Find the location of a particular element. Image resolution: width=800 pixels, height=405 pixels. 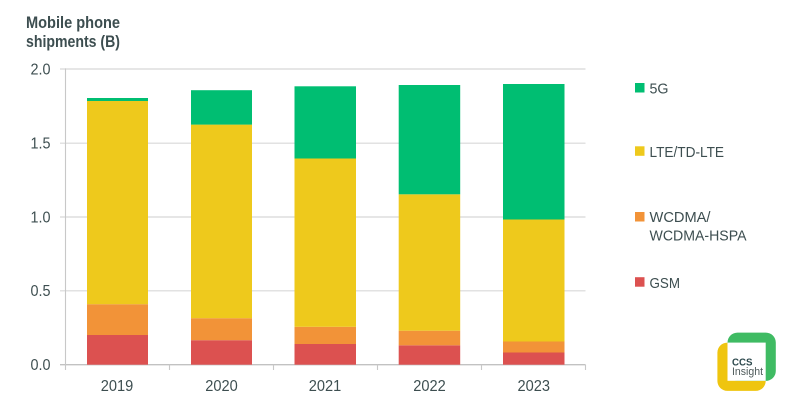

svg-text: 2022 is located at coordinates (429, 386).